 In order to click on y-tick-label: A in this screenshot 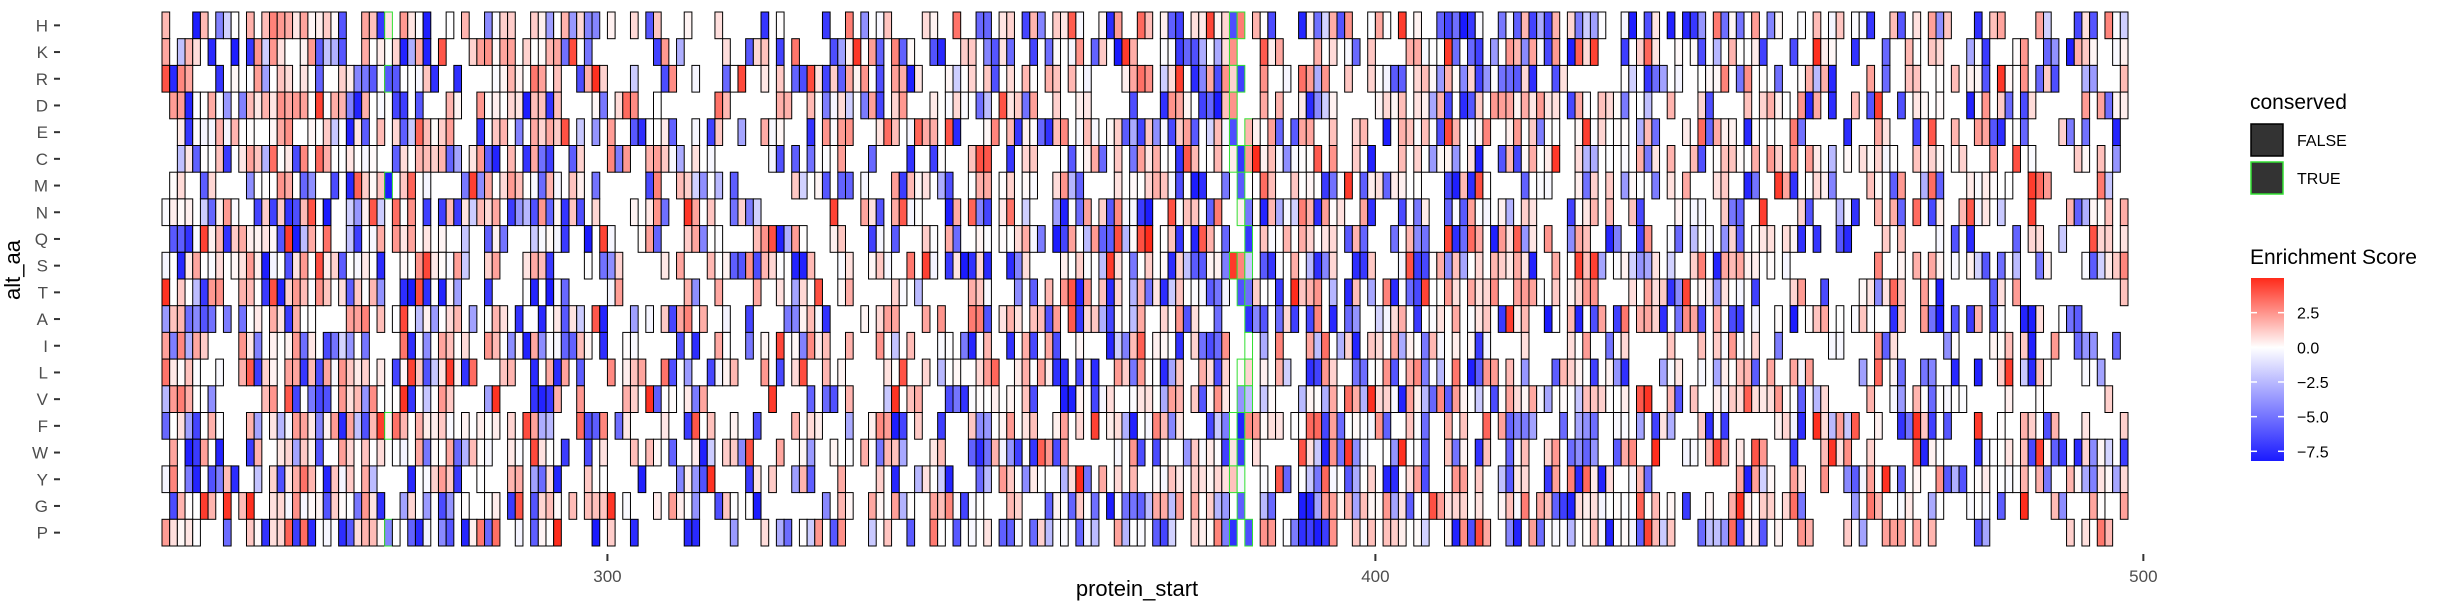, I will do `click(43, 319)`.